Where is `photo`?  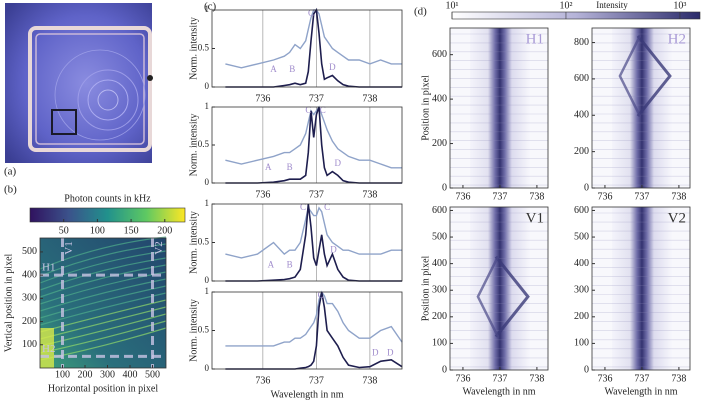 photo is located at coordinates (79, 83).